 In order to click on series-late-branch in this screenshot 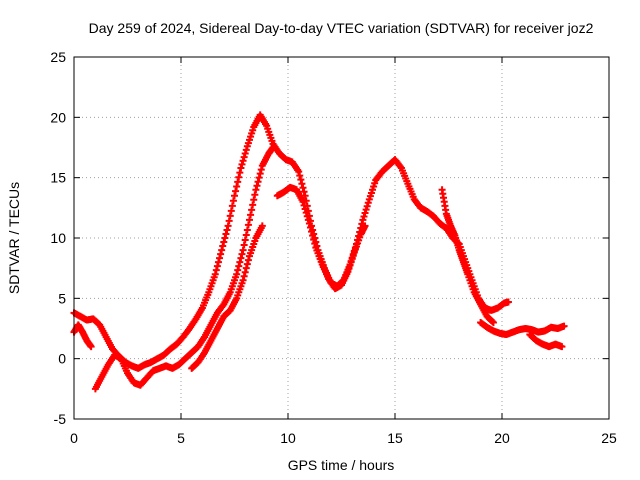, I will do `click(467, 256)`.